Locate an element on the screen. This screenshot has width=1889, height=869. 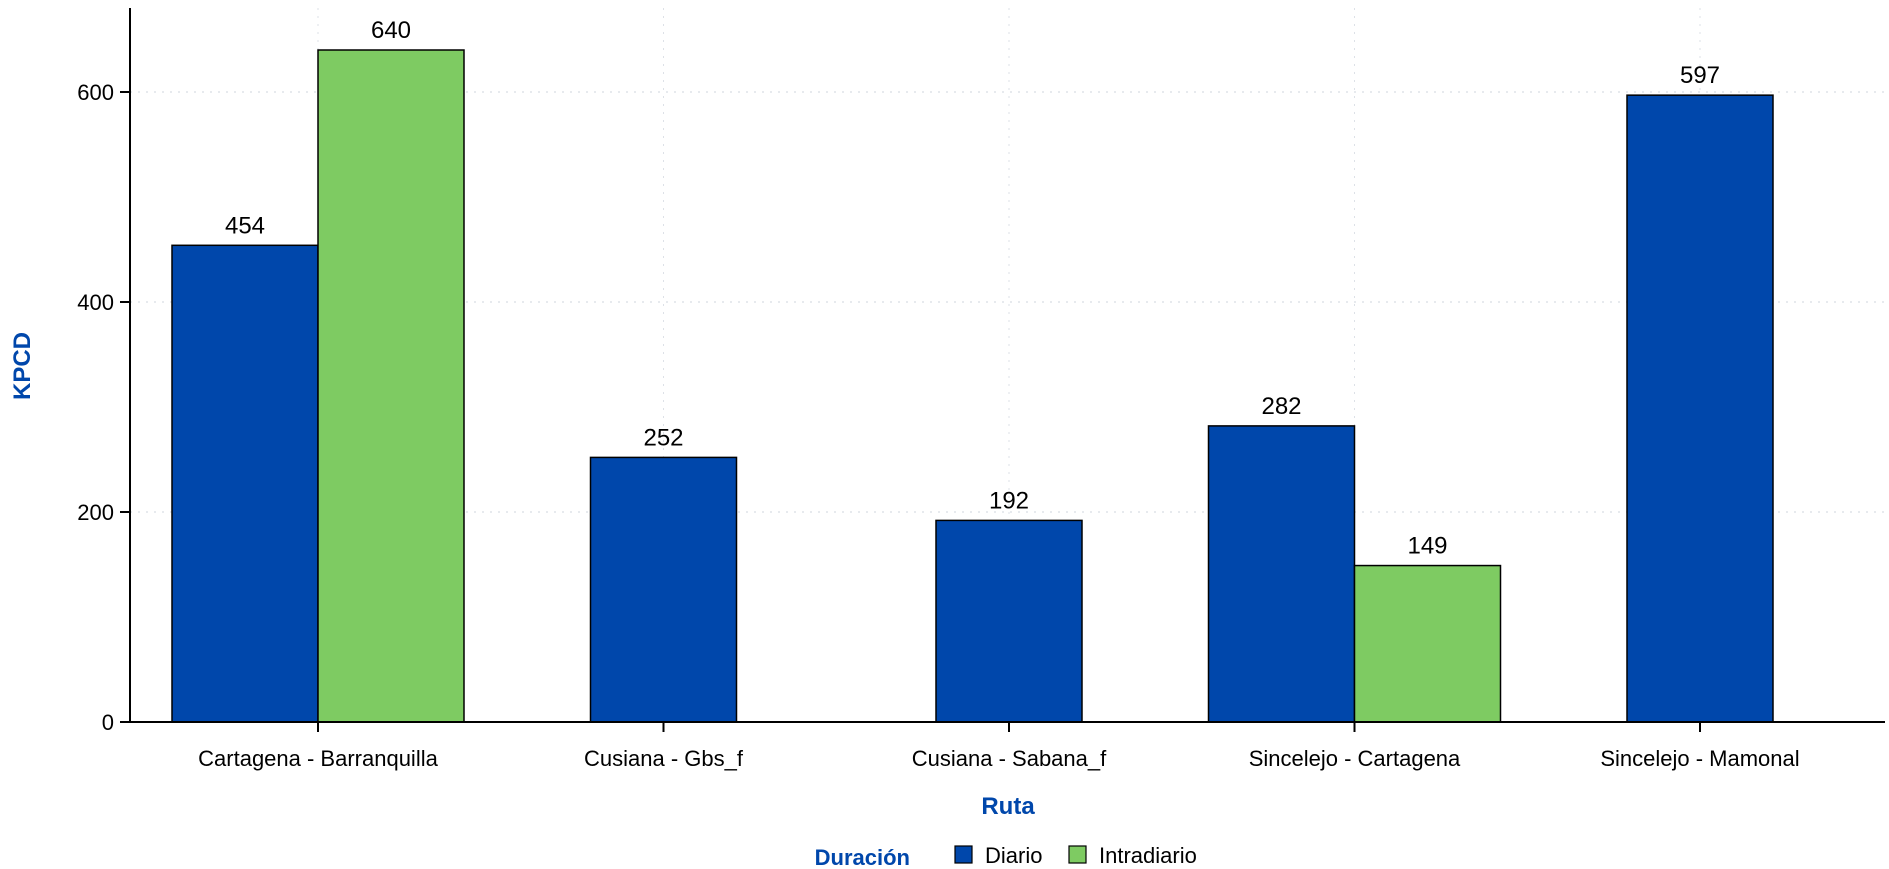
x-tick-label: Cusiana - Gbs_f is located at coordinates (664, 758).